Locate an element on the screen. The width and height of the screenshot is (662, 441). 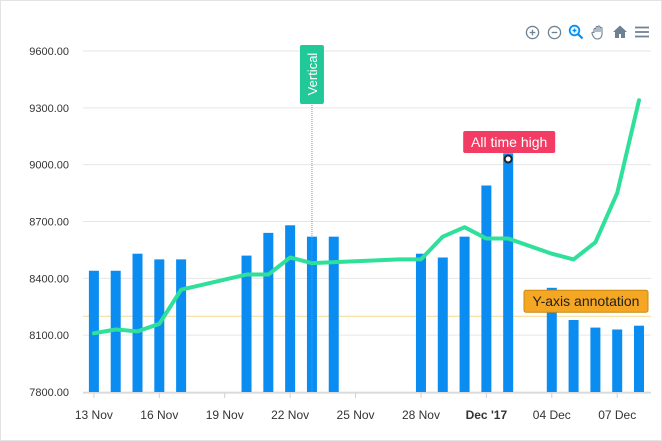
zoom-in-icon is located at coordinates (532, 32).